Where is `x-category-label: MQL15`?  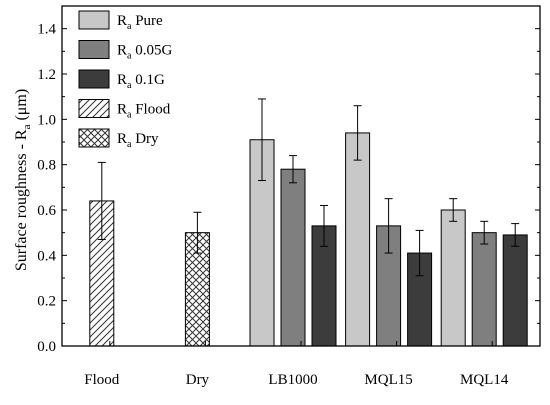
x-category-label: MQL15 is located at coordinates (388, 380).